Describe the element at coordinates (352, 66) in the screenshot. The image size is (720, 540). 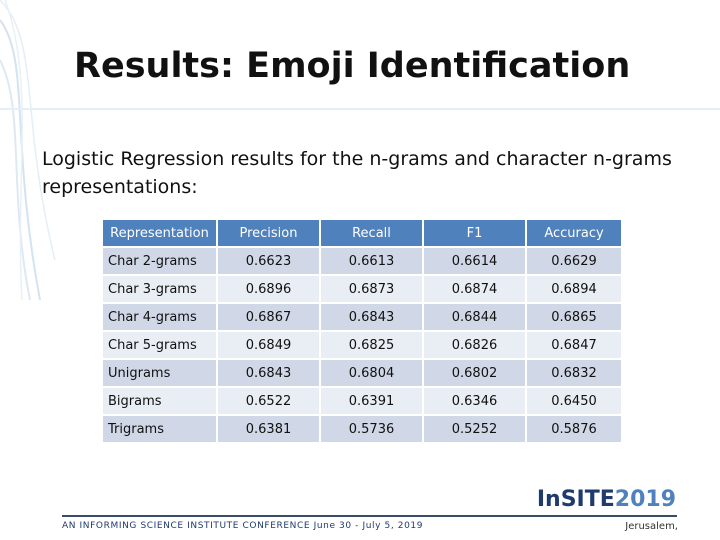
I see `slide-title: Results: Emoji Identification` at that location.